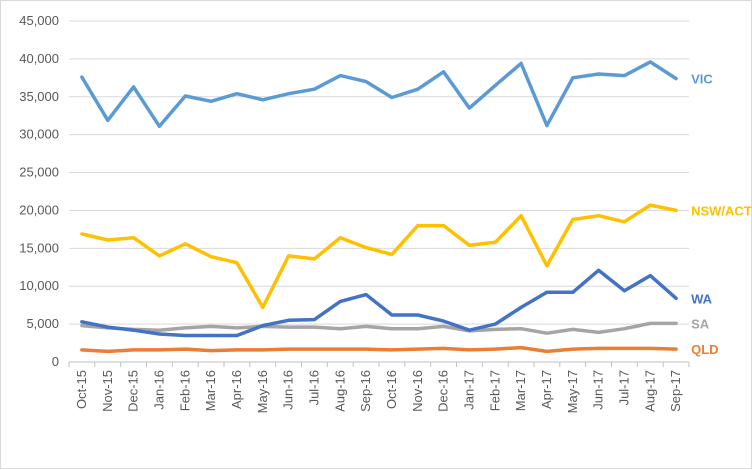  Describe the element at coordinates (236, 389) in the screenshot. I see `x-tick-label: Apr-16` at that location.